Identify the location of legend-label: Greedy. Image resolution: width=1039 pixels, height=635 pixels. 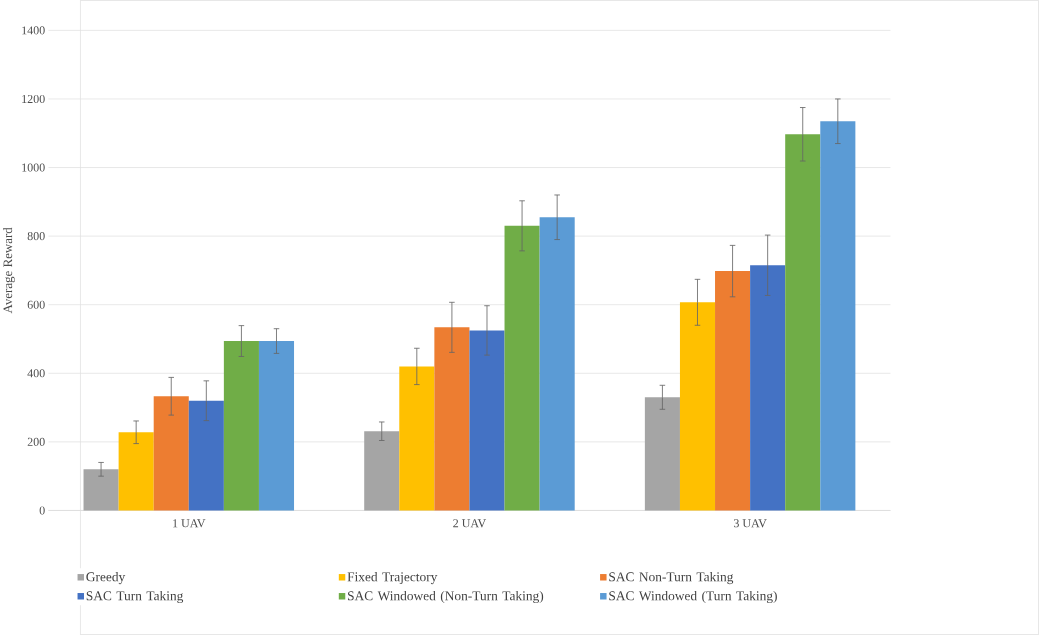
(106, 578).